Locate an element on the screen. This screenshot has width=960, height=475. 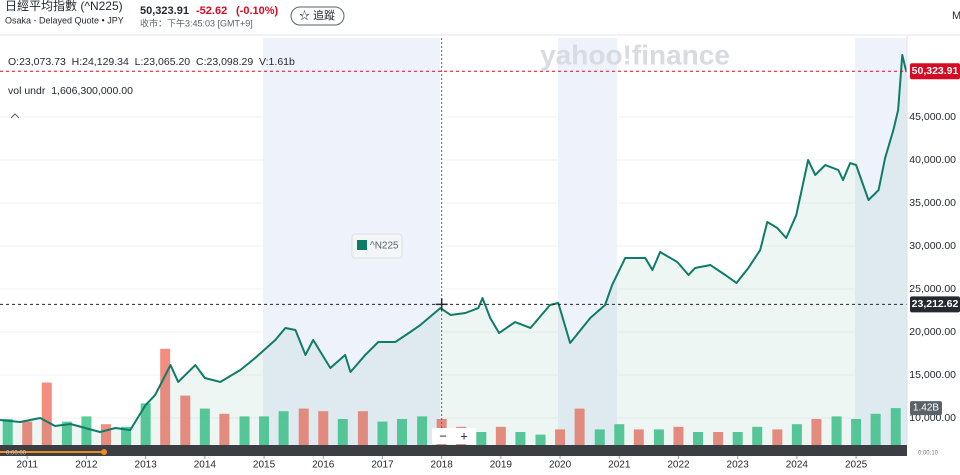
x-tick-label: 2015 is located at coordinates (264, 465).